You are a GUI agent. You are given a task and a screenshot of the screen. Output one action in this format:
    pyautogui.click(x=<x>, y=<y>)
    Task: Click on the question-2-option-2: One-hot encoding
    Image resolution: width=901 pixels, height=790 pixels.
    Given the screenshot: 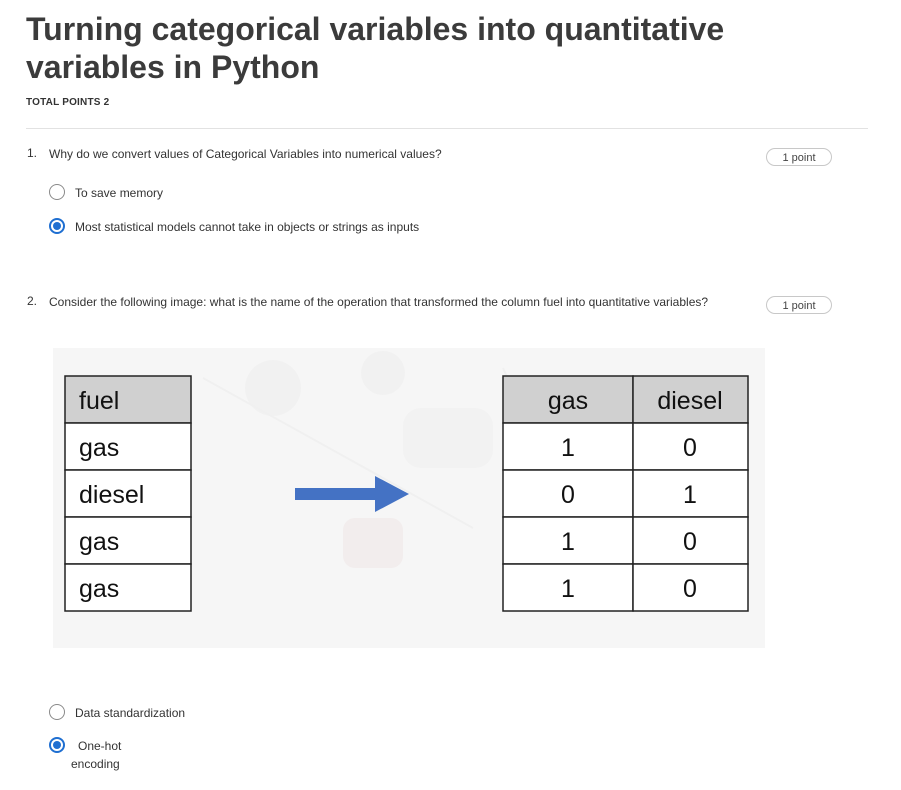 What is the action you would take?
    pyautogui.click(x=85, y=755)
    